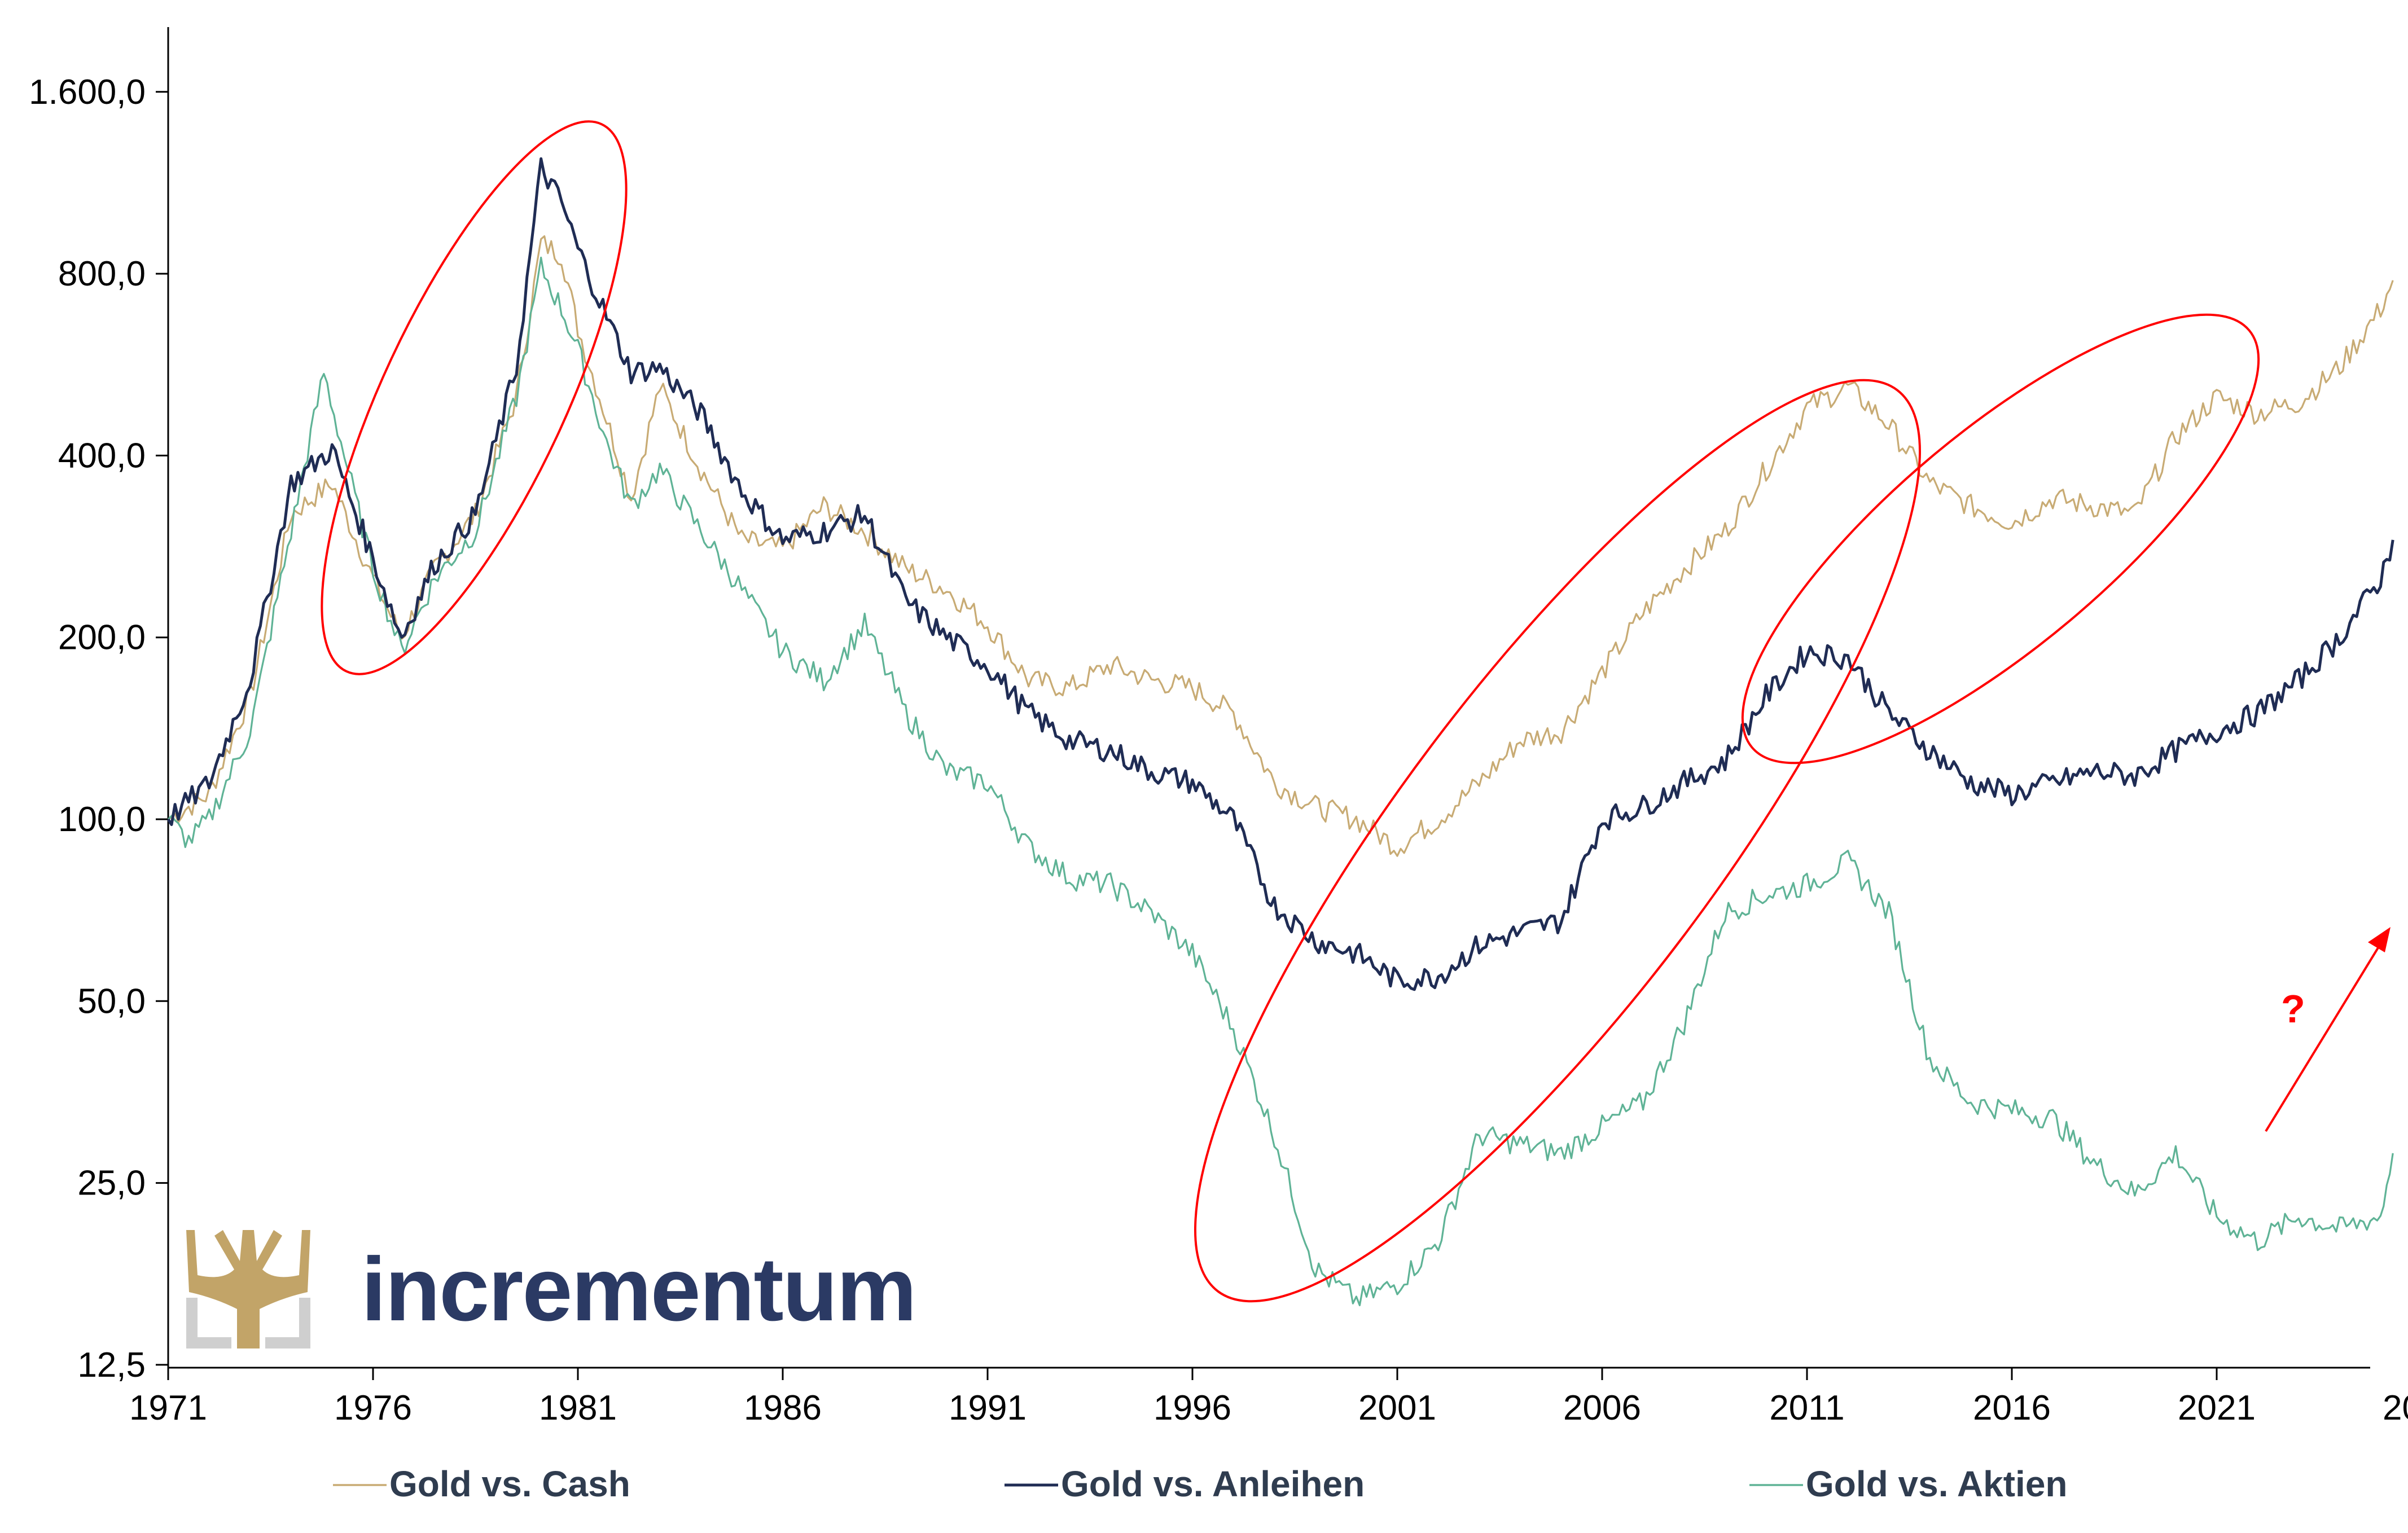 This screenshot has height=1533, width=2408. What do you see at coordinates (112, 1001) in the screenshot?
I see `y-tick-label: 50,0` at bounding box center [112, 1001].